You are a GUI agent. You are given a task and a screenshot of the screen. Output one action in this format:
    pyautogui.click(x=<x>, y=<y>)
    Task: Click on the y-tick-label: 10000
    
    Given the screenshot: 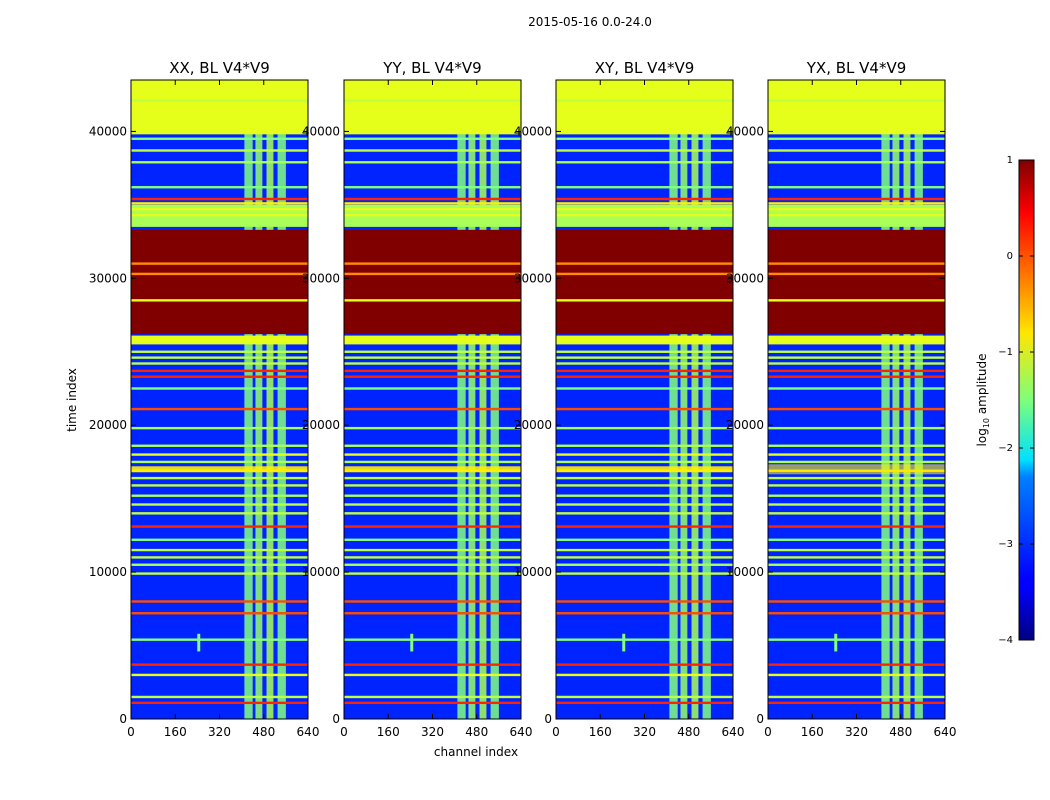 What is the action you would take?
    pyautogui.click(x=533, y=572)
    